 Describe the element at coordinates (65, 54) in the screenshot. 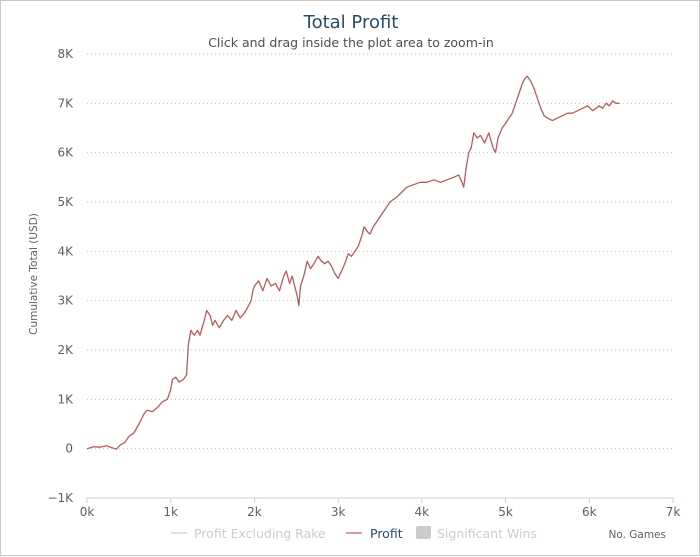

I see `y-tick-label: 8K` at that location.